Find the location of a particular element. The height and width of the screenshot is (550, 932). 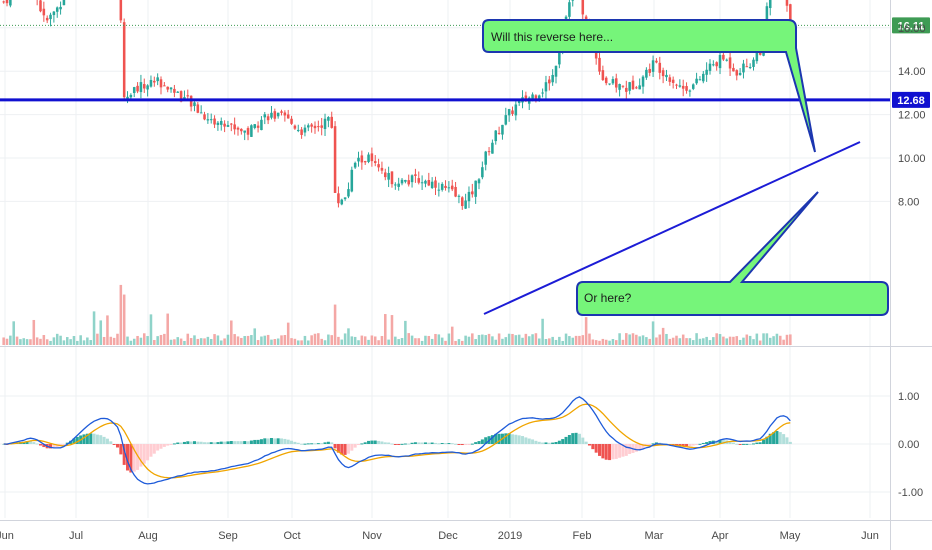

time-tick-label: Jun is located at coordinates (870, 536).